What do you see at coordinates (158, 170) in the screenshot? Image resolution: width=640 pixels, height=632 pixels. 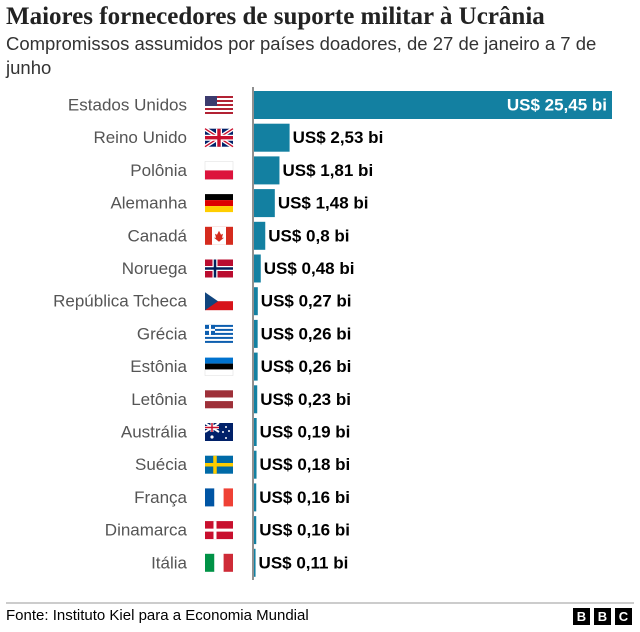 I see `category-label: Polônia` at bounding box center [158, 170].